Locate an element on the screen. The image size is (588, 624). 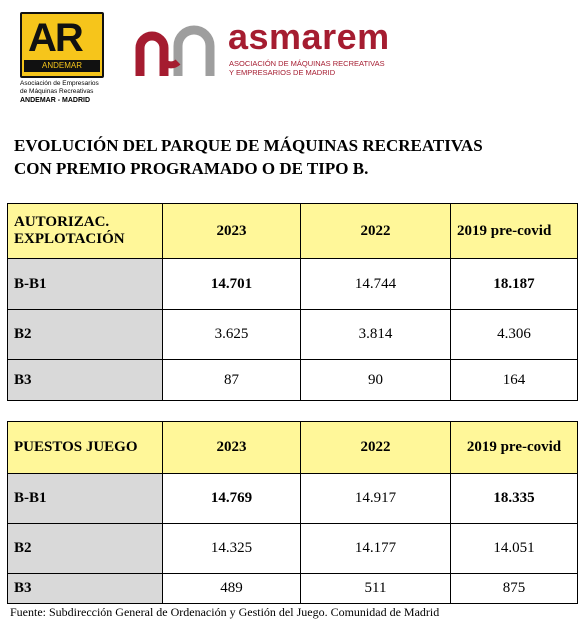
table-cell: 14.917 is located at coordinates (375, 498).